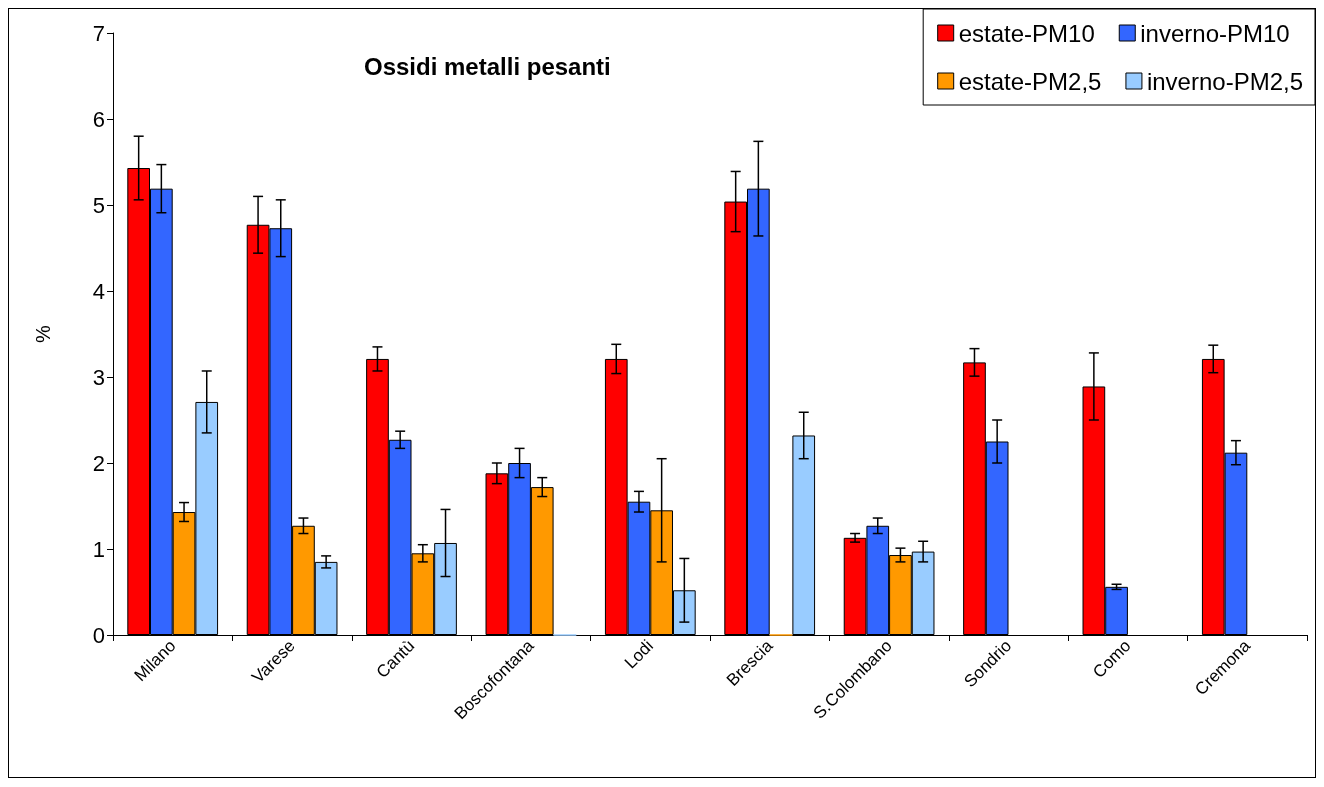 The image size is (1324, 787). What do you see at coordinates (1225, 81) in the screenshot?
I see `legend-label: inverno-PM2,5` at bounding box center [1225, 81].